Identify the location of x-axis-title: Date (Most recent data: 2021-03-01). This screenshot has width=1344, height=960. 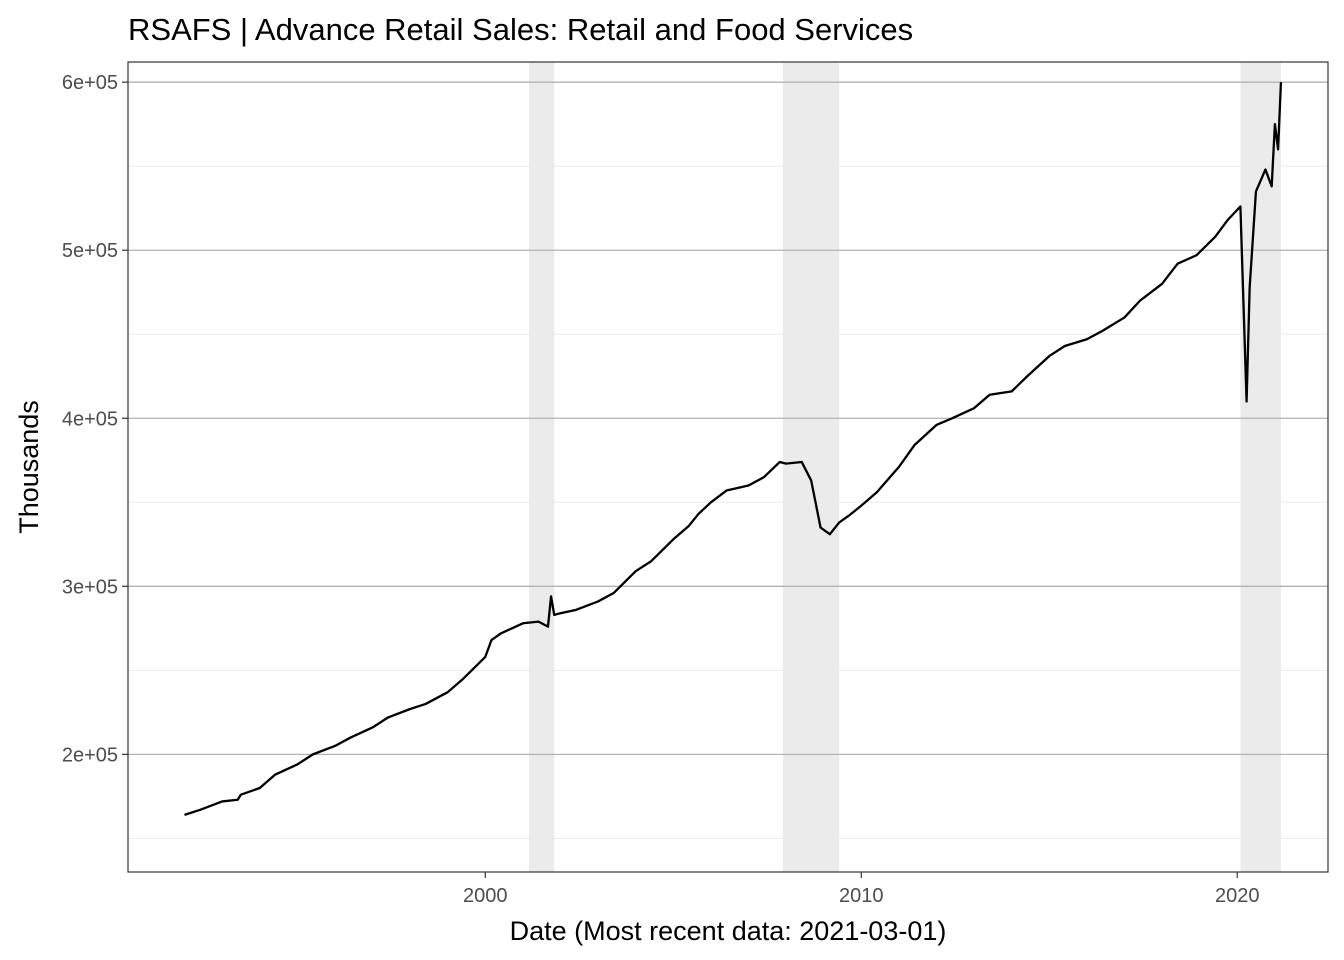
(728, 931).